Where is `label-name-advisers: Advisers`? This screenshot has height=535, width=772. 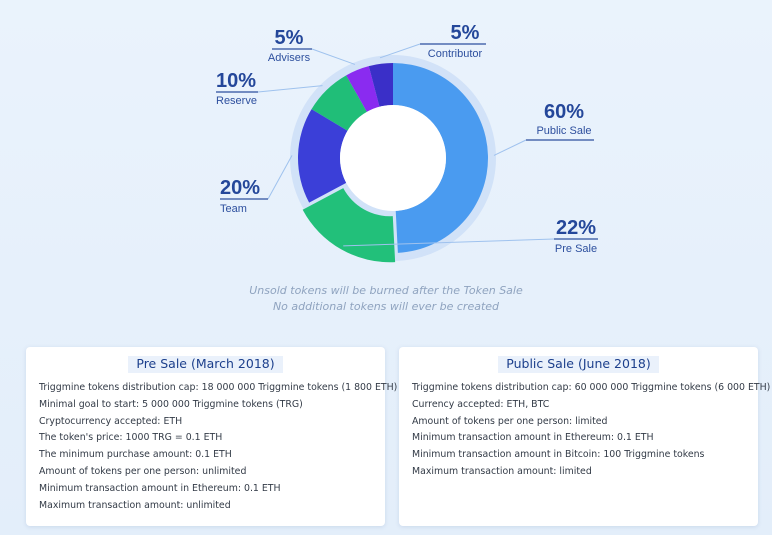 label-name-advisers: Advisers is located at coordinates (289, 58).